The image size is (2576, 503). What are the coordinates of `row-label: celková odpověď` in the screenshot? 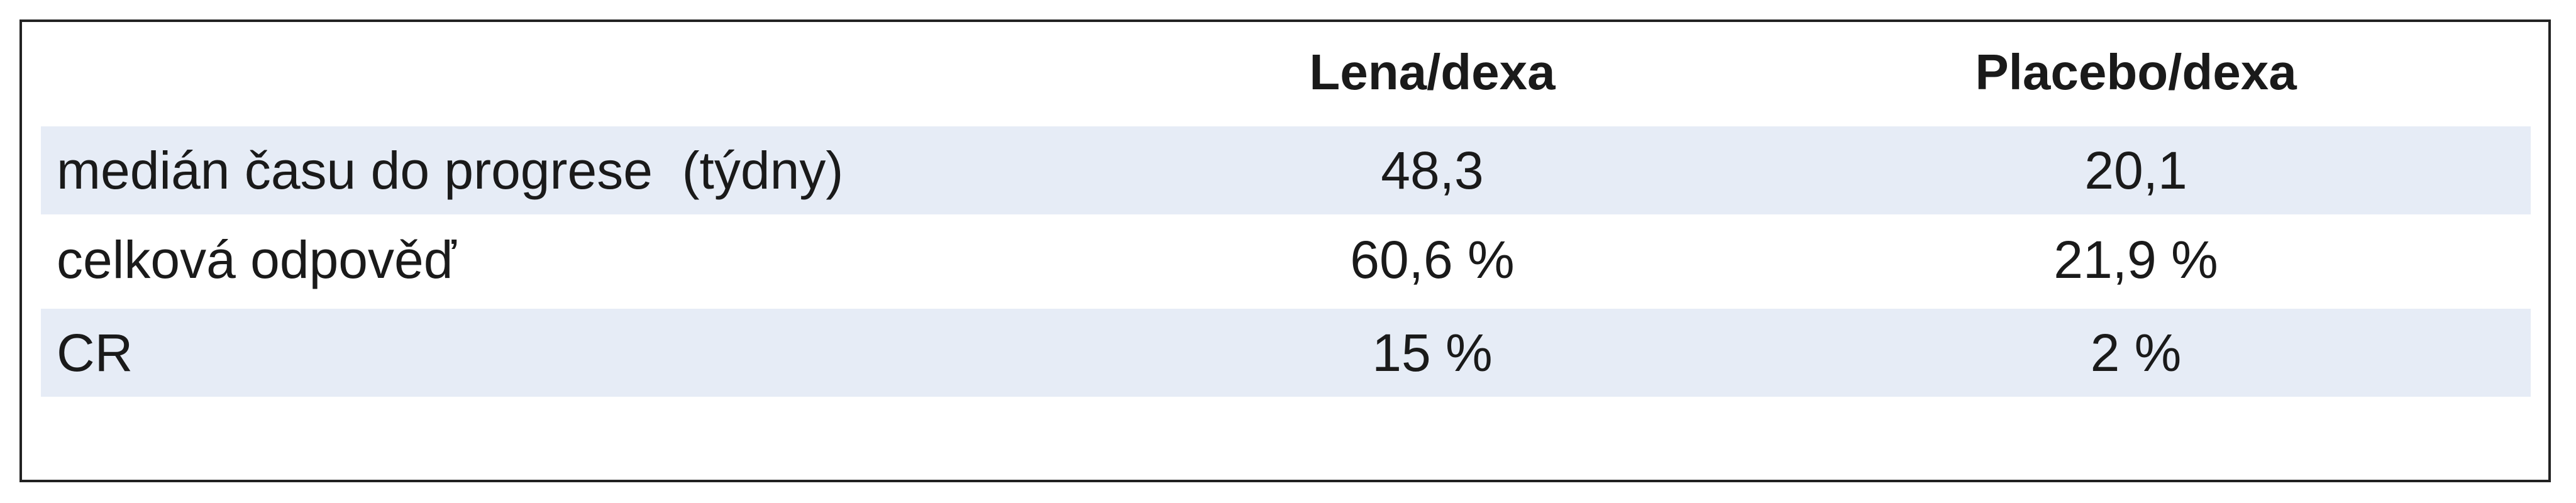 It's located at (256, 259).